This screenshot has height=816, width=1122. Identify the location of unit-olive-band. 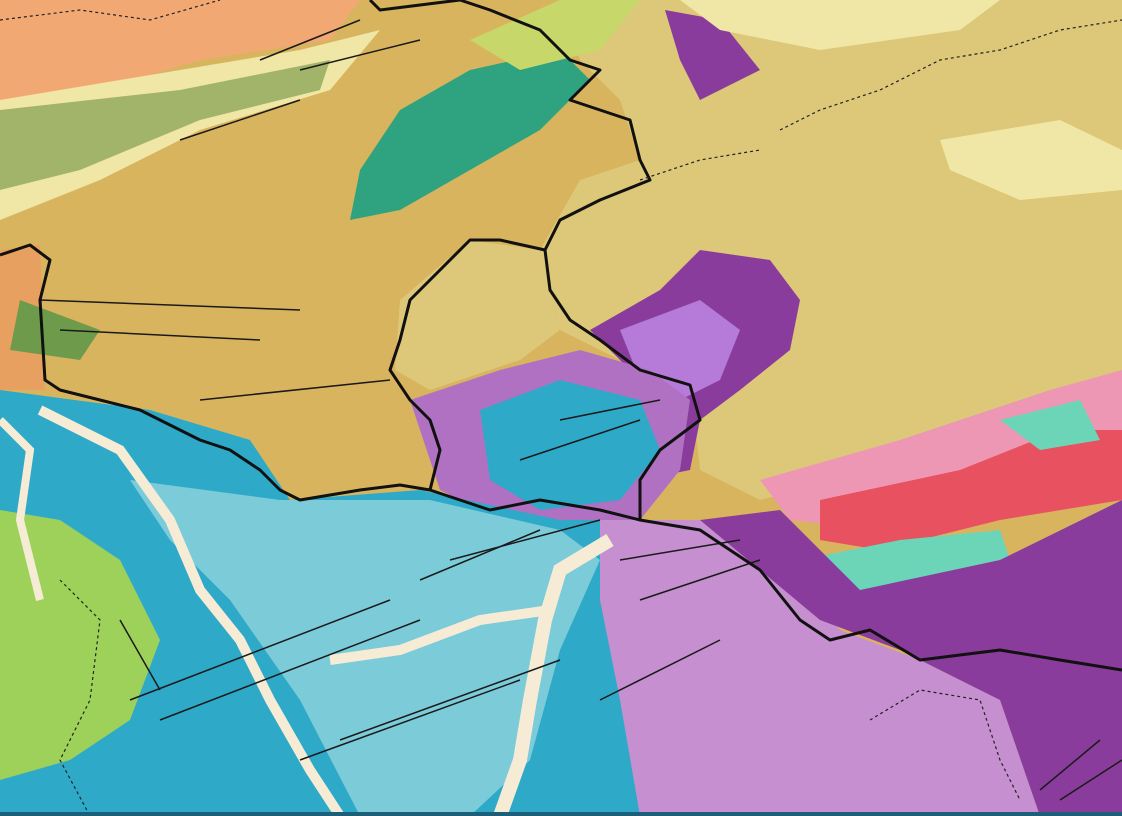
(165, 125).